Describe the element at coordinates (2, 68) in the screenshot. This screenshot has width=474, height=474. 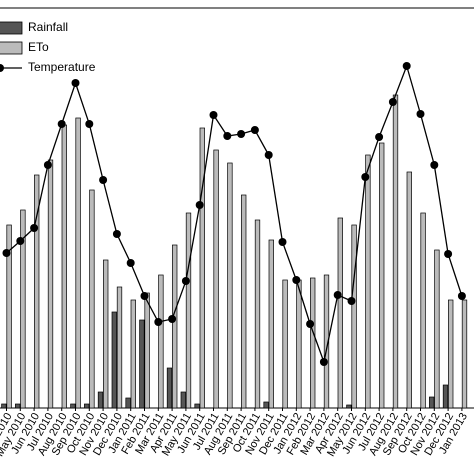
I see `legend-marker` at that location.